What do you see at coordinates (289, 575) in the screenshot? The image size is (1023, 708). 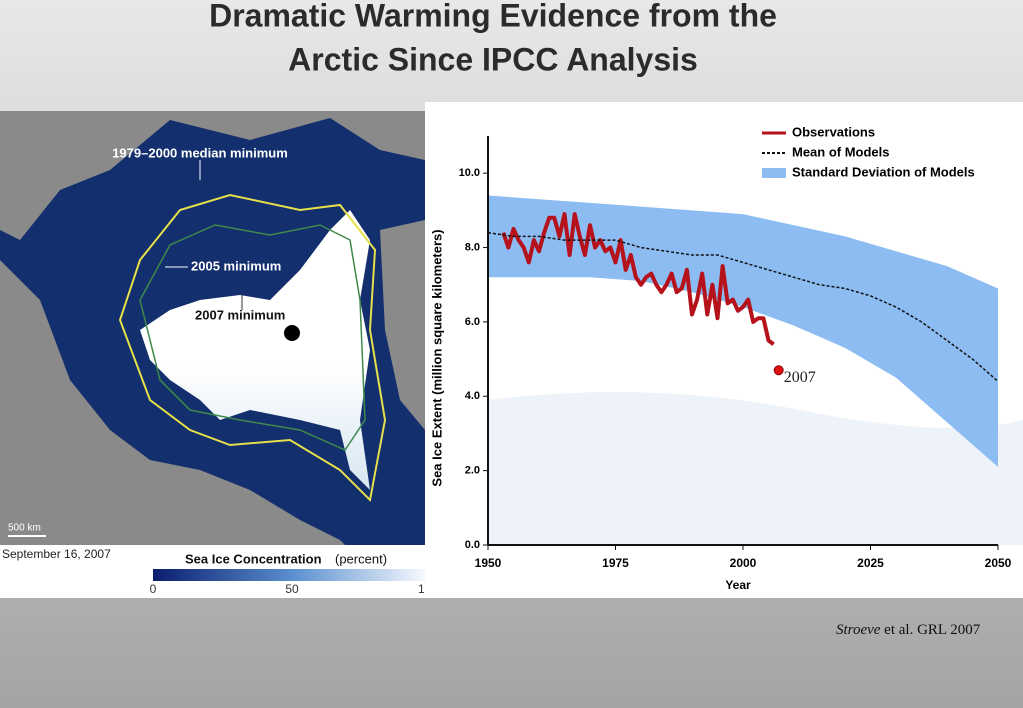 I see `colorbar` at bounding box center [289, 575].